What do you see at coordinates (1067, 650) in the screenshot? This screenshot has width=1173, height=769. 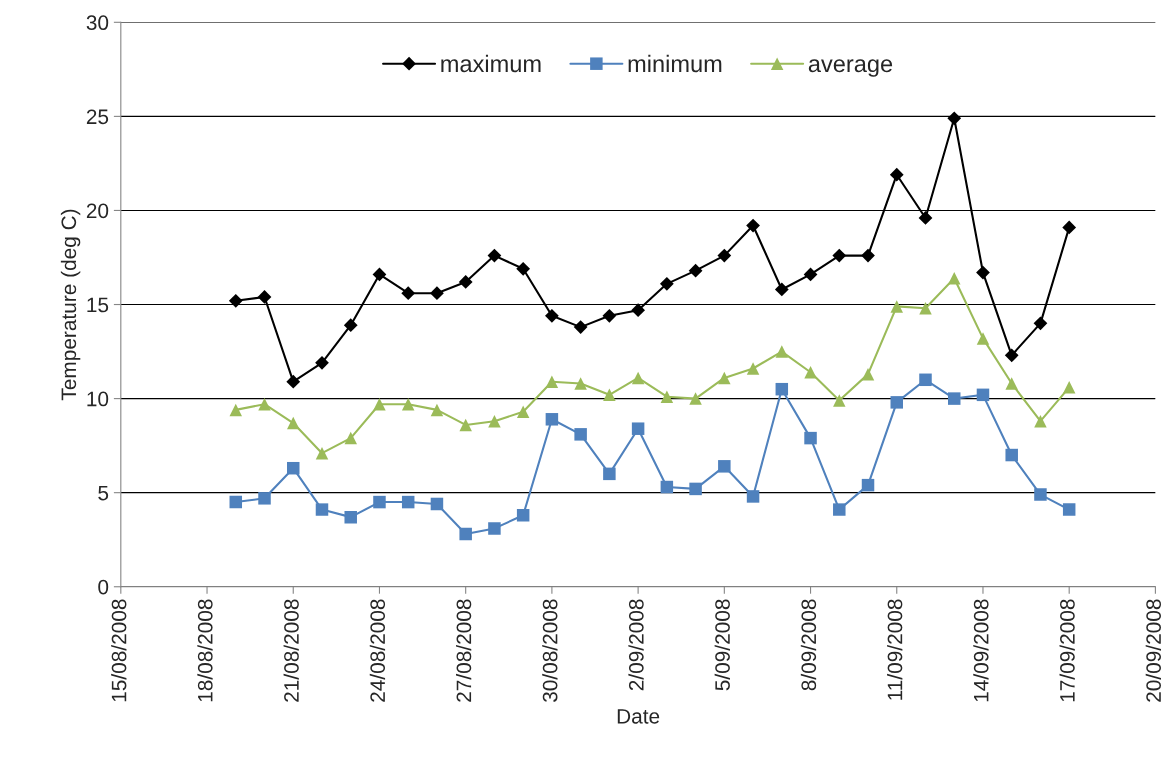 I see `x-tick-label: 17/09/2008` at bounding box center [1067, 650].